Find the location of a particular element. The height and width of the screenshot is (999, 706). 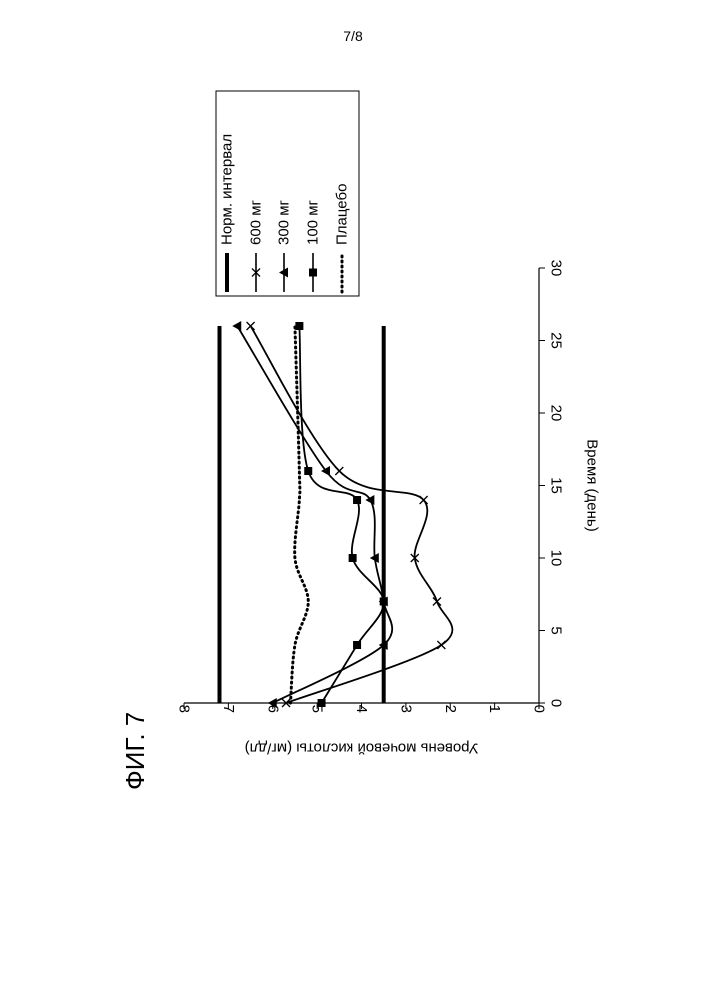

series-0-line is located at coordinates (300, 514).